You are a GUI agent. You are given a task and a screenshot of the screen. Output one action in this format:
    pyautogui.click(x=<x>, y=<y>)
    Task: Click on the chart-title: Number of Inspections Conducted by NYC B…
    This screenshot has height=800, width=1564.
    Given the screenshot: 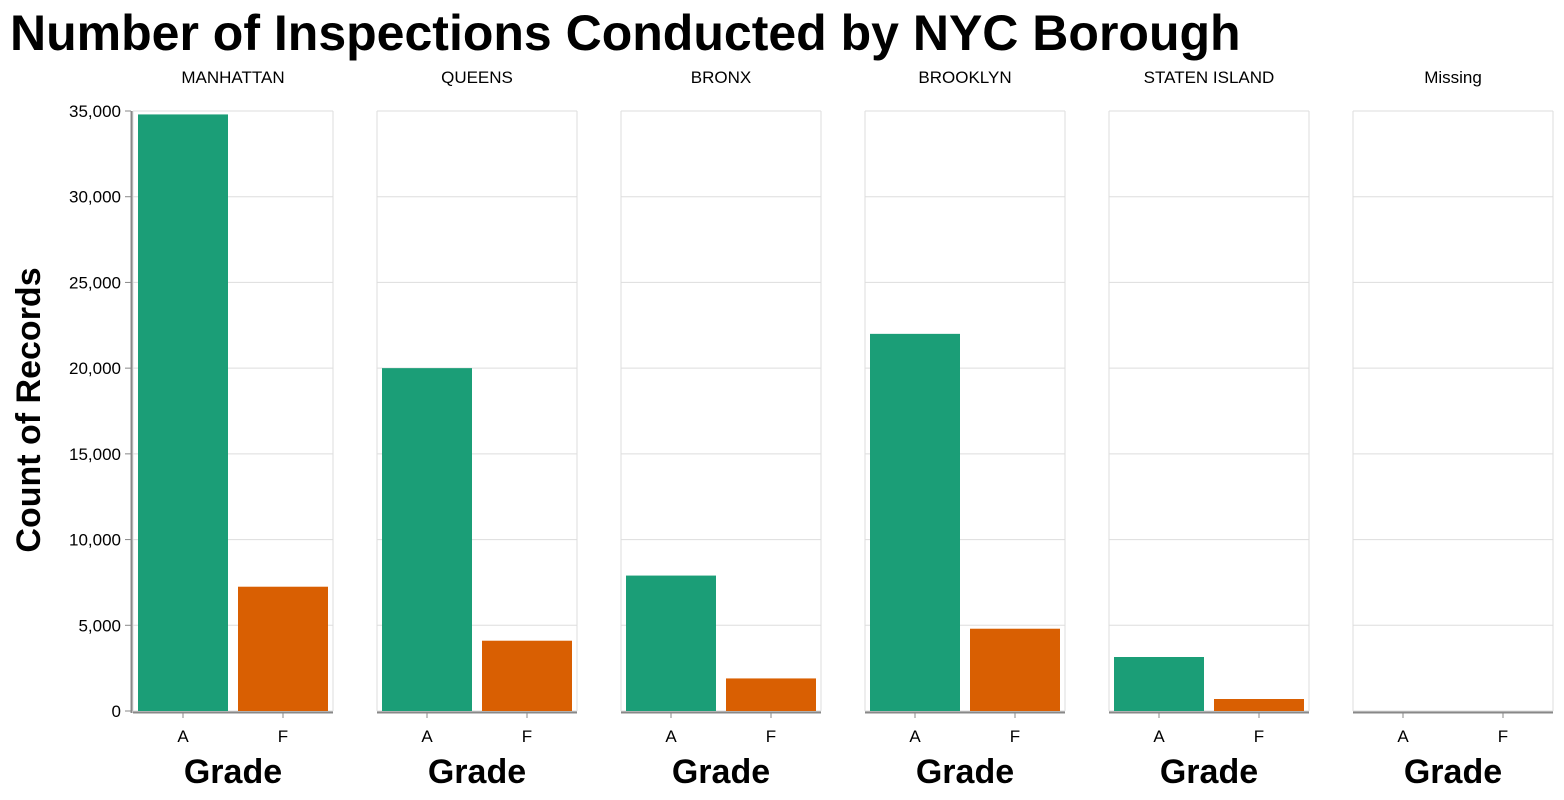 What is the action you would take?
    pyautogui.click(x=625, y=33)
    